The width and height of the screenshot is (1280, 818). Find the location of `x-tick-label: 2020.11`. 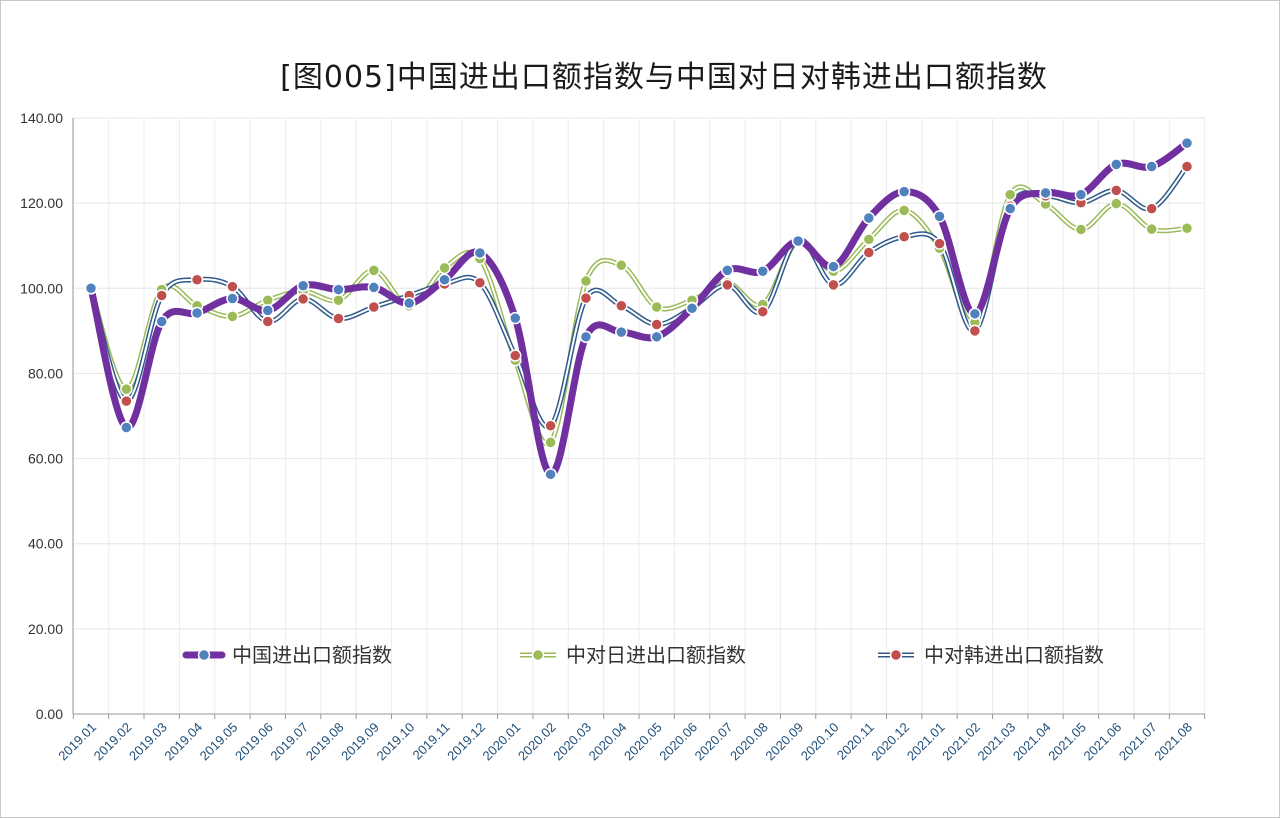

x-tick-label: 2020.11 is located at coordinates (855, 741).